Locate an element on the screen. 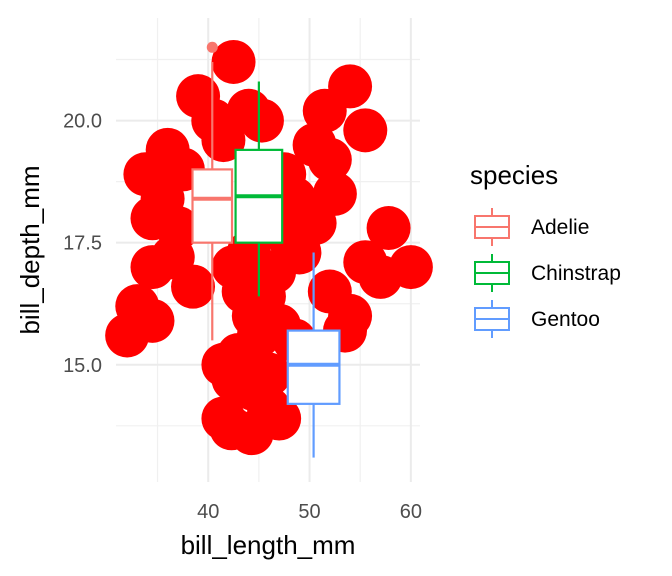 The height and width of the screenshot is (576, 672). y-axis-title: bill_depth_mm is located at coordinates (30, 249).